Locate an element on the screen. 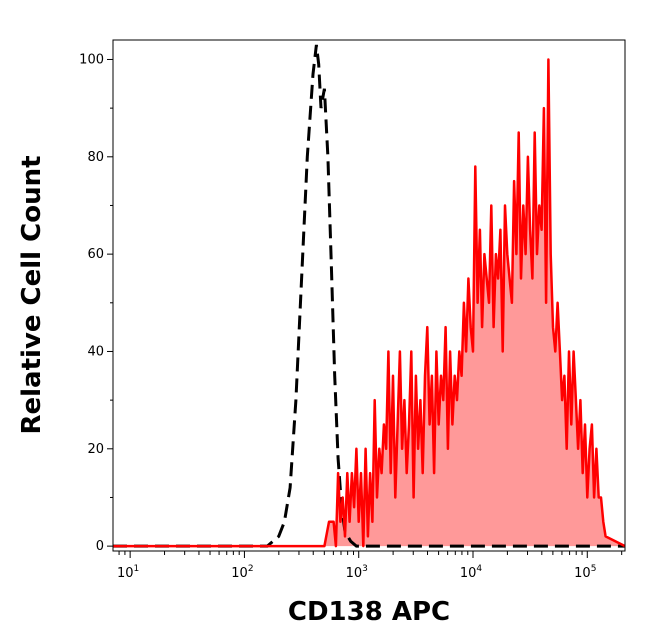 This screenshot has width=646, height=641. x-tick-label: 10¹ is located at coordinates (128, 572).